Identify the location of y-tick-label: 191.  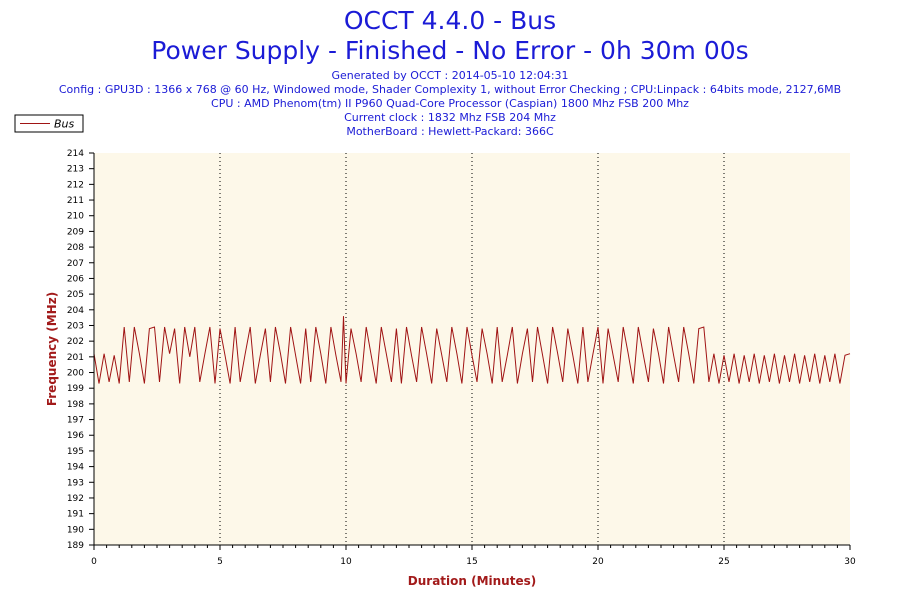
(75, 515).